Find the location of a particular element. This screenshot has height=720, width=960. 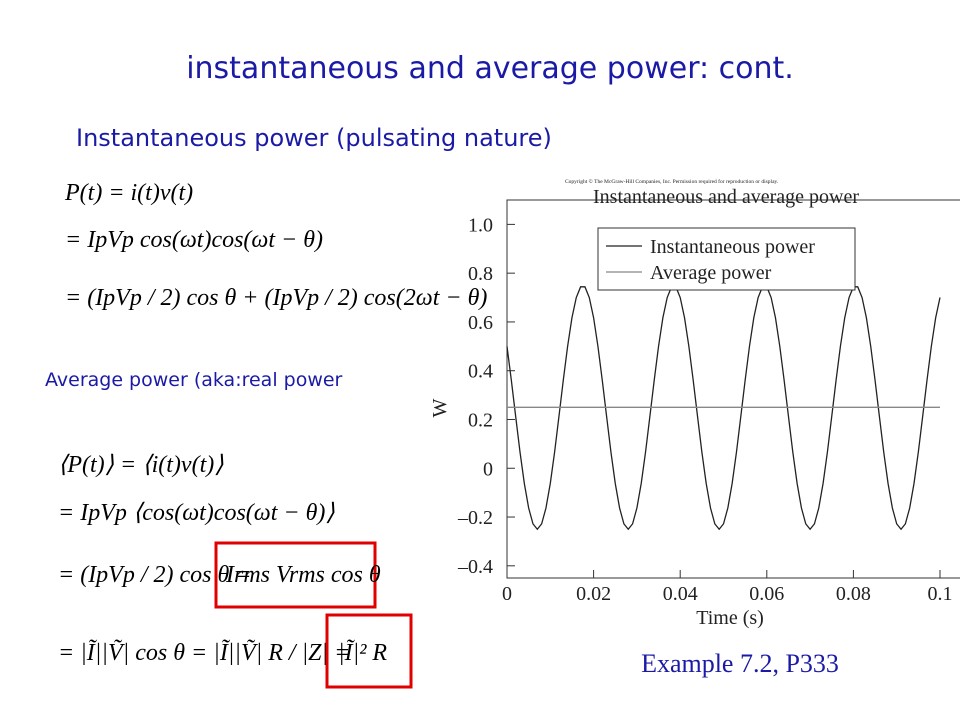

equation: = (IpVp / 2) cos θ = is located at coordinates (154, 575).